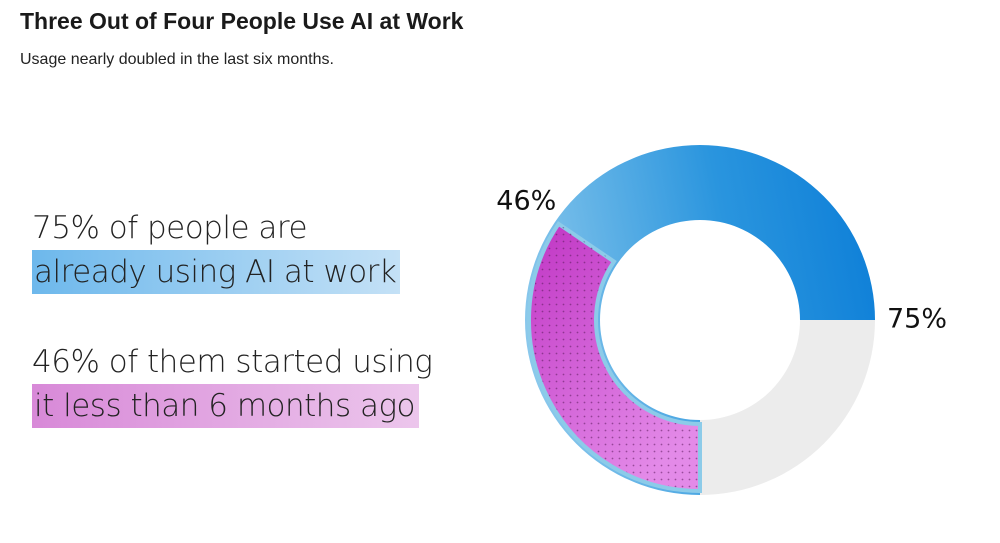 The width and height of the screenshot is (1000, 543). I want to click on donut-remainder, so click(787, 407).